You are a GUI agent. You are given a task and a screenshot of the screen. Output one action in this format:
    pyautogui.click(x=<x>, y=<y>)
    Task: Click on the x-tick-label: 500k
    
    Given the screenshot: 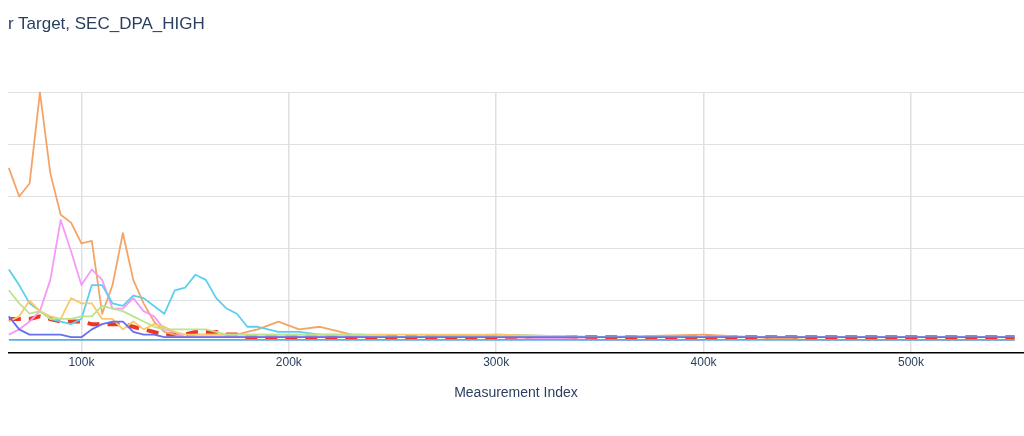 What is the action you would take?
    pyautogui.click(x=911, y=362)
    